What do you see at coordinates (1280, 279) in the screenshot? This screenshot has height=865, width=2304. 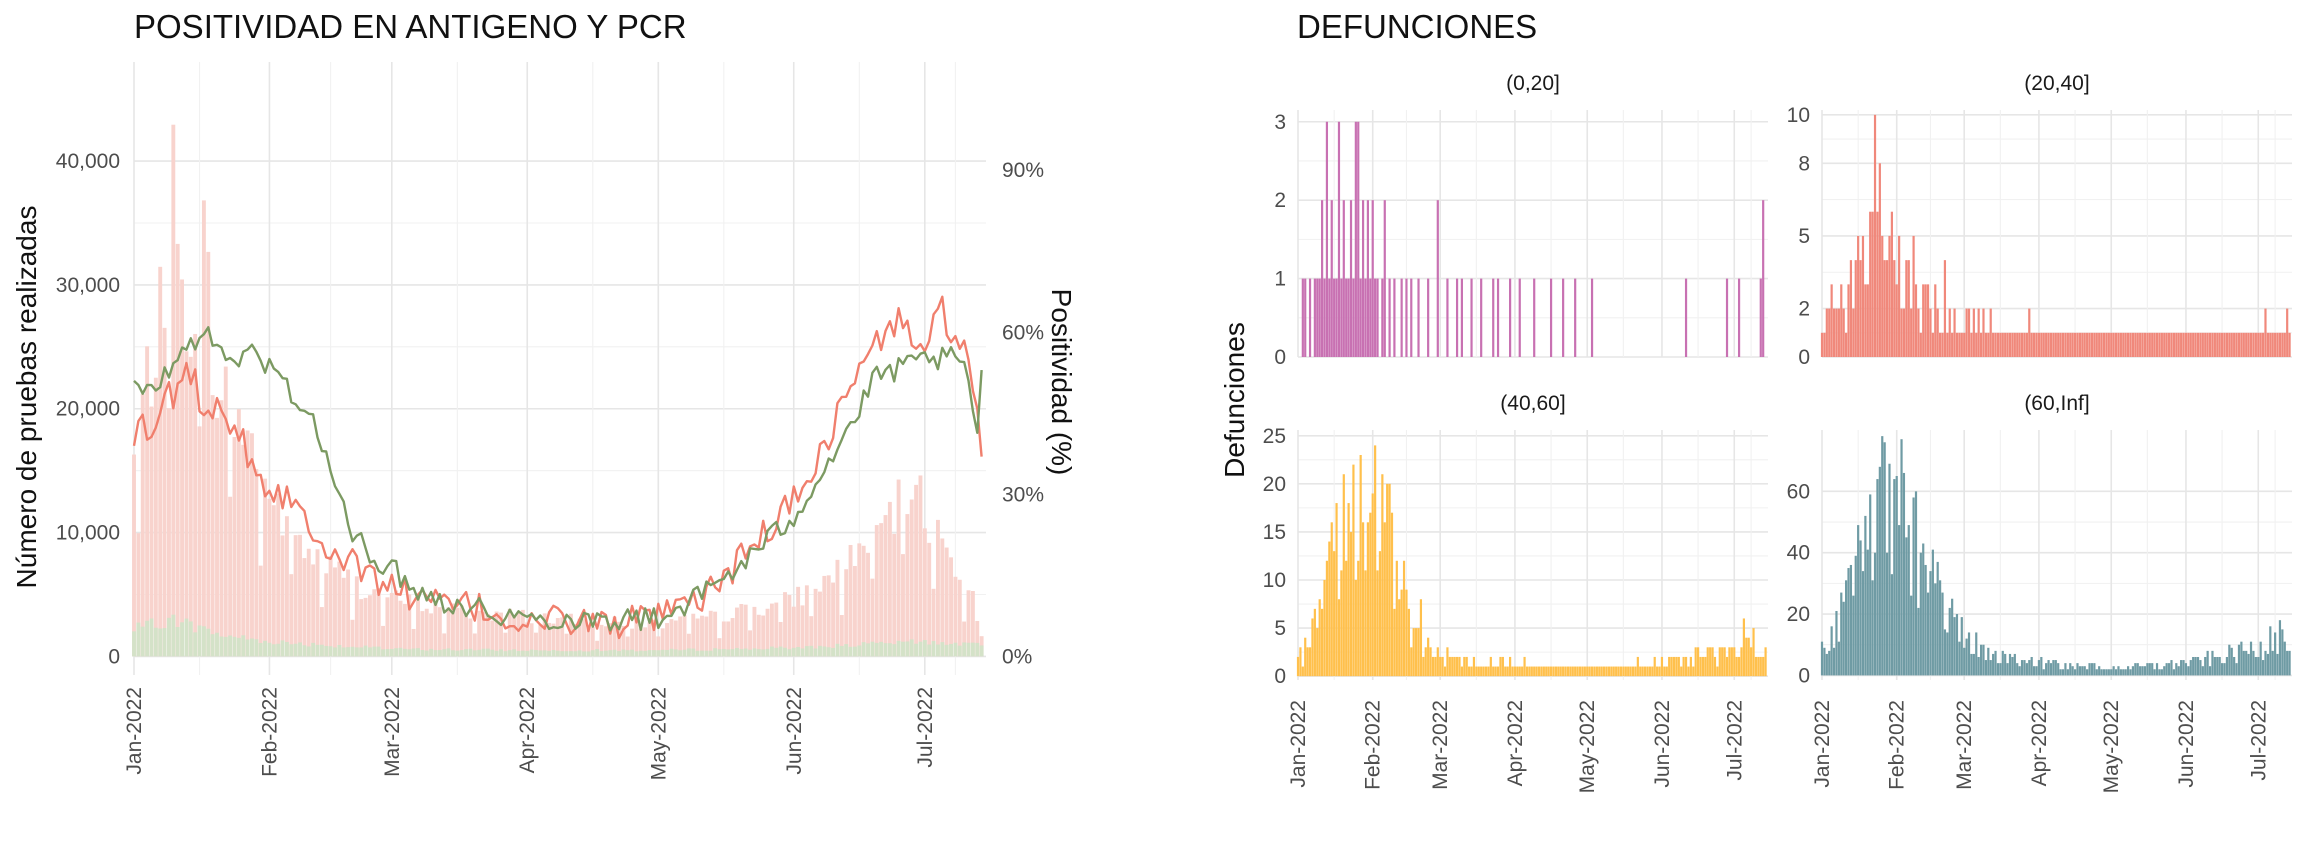 I see `facet-y-tick-label: 1` at bounding box center [1280, 279].